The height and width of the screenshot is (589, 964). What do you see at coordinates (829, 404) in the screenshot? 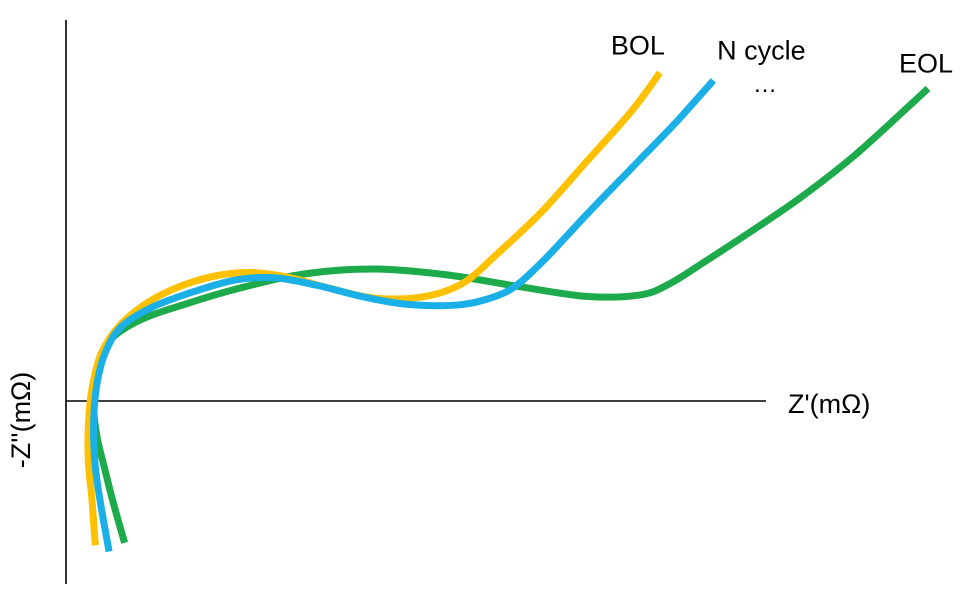
I see `x-axis-label: Z'(mΩ)` at bounding box center [829, 404].